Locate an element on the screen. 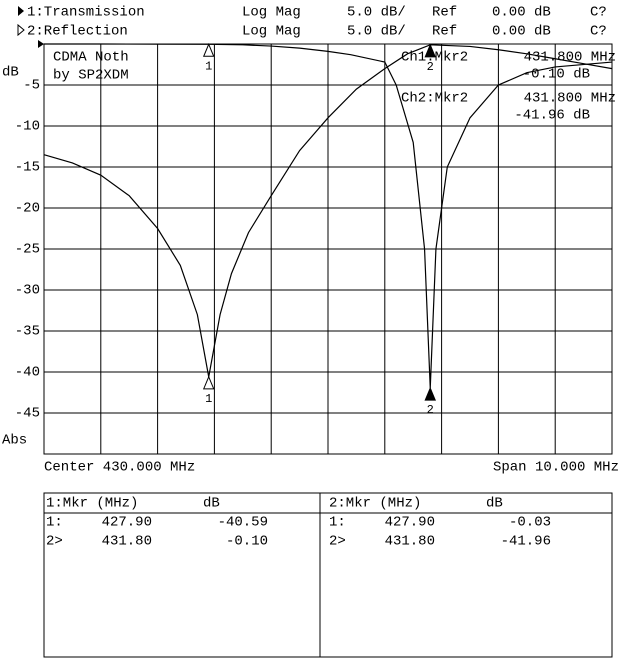  active-channel-icon is located at coordinates (21, 11).